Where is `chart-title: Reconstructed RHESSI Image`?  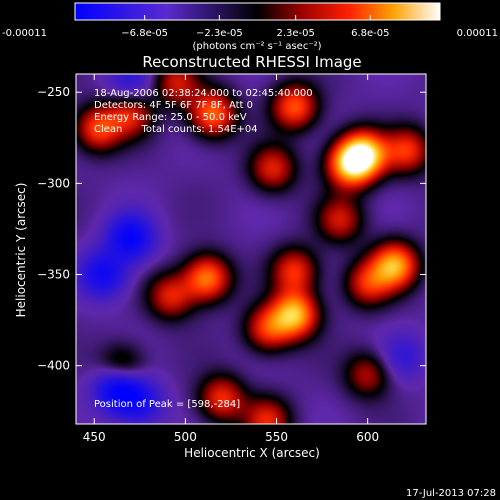
chart-title: Reconstructed RHESSI Image is located at coordinates (251, 62).